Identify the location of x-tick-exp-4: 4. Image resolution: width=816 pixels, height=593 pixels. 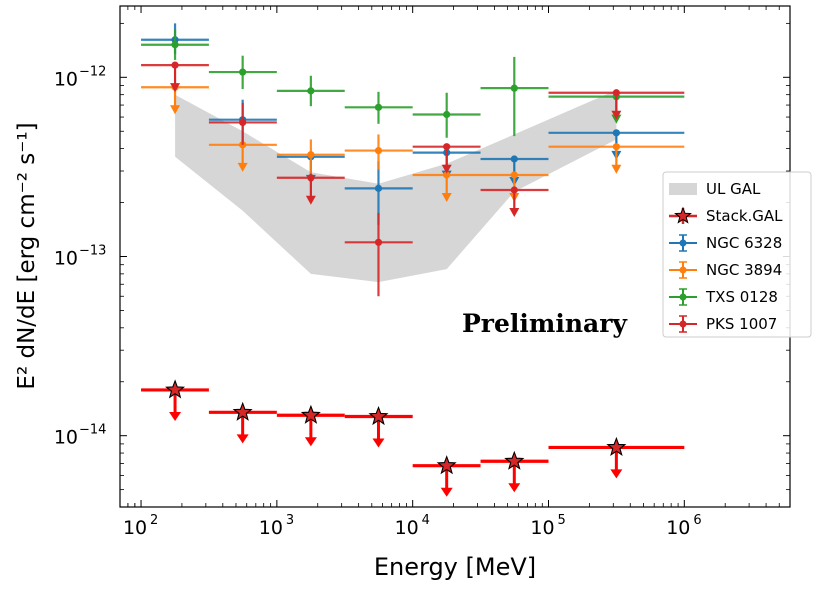
(426, 520).